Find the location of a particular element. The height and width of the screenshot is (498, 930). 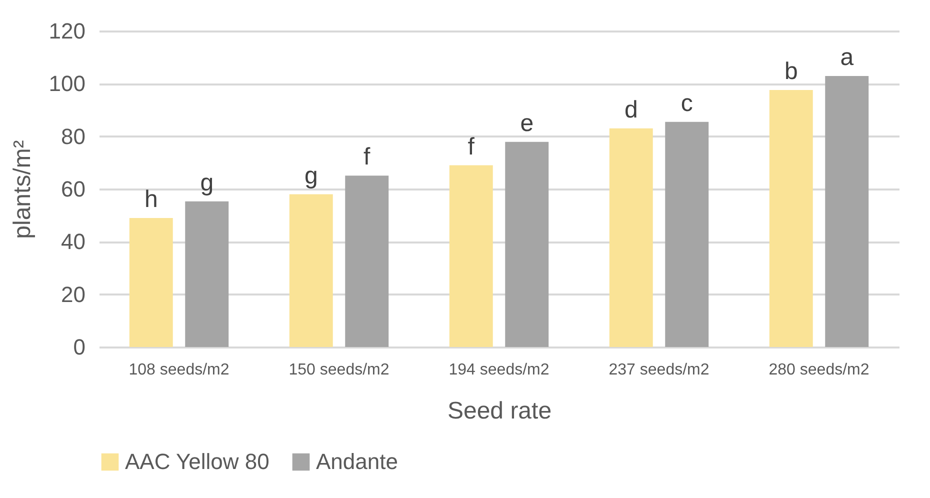

y-tick-label: 60 is located at coordinates (73, 189).